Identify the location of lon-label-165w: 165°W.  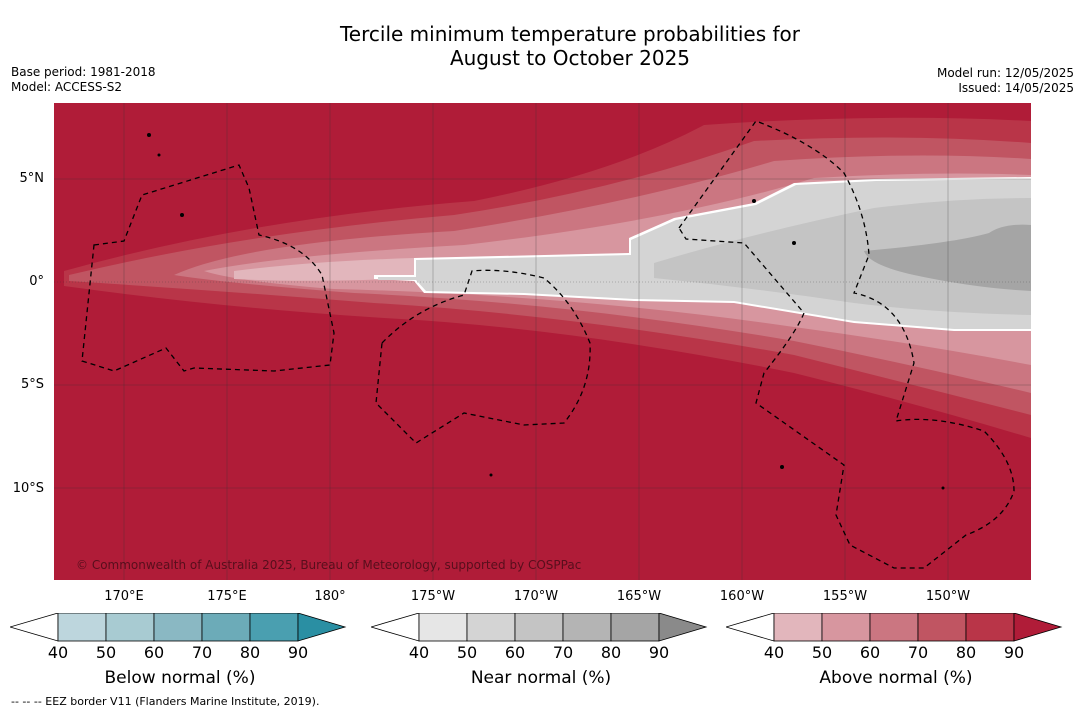
(639, 596).